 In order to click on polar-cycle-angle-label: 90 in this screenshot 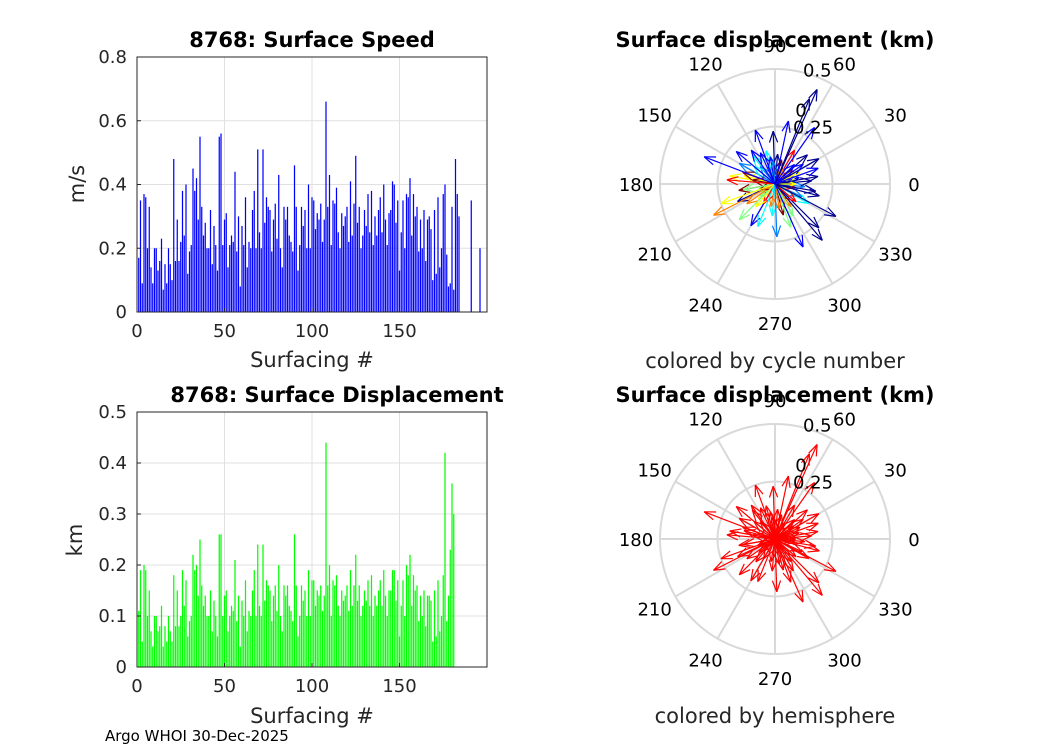, I will do `click(775, 46)`.